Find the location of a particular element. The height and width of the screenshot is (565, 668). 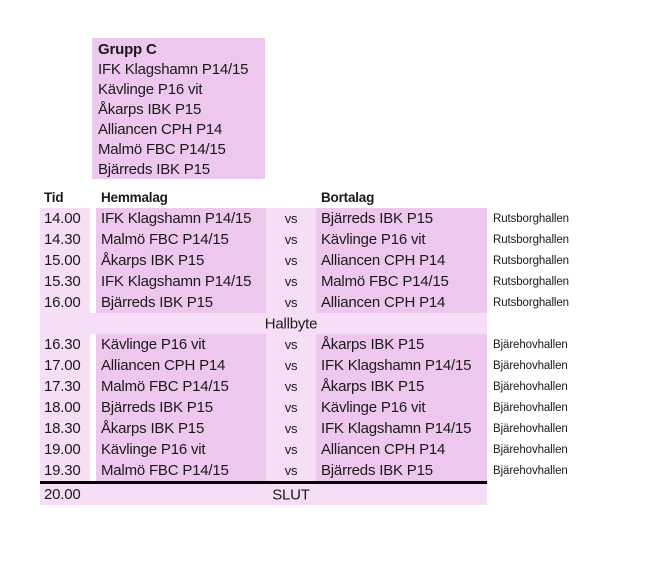

home-team: Alliancen CPH P14 is located at coordinates (181, 365).